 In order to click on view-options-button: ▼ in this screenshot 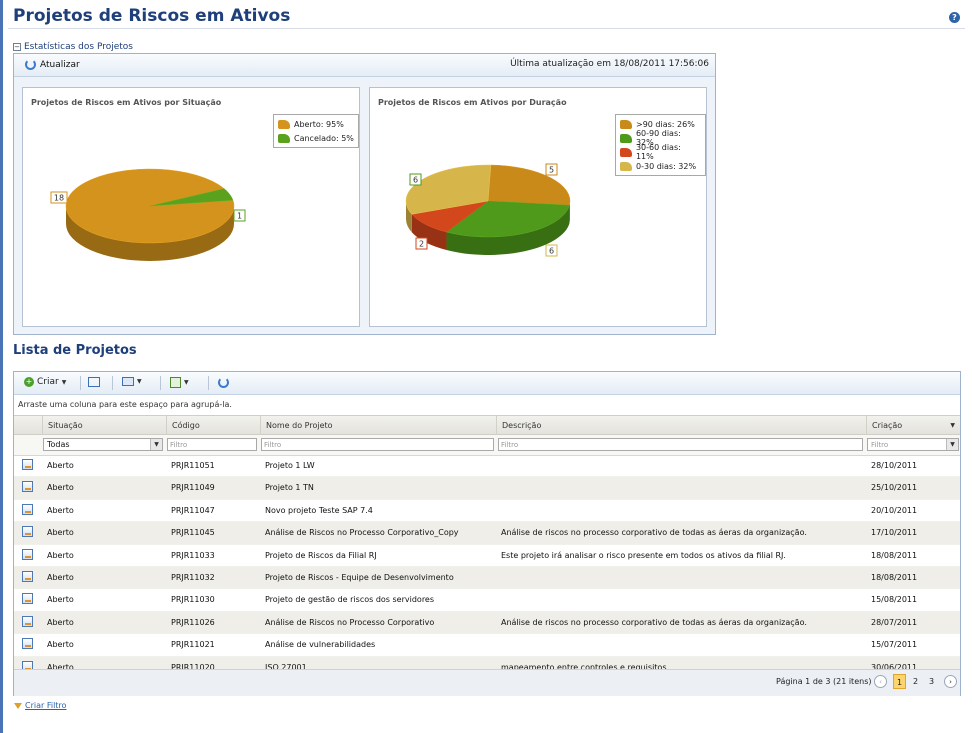, I will do `click(132, 381)`.